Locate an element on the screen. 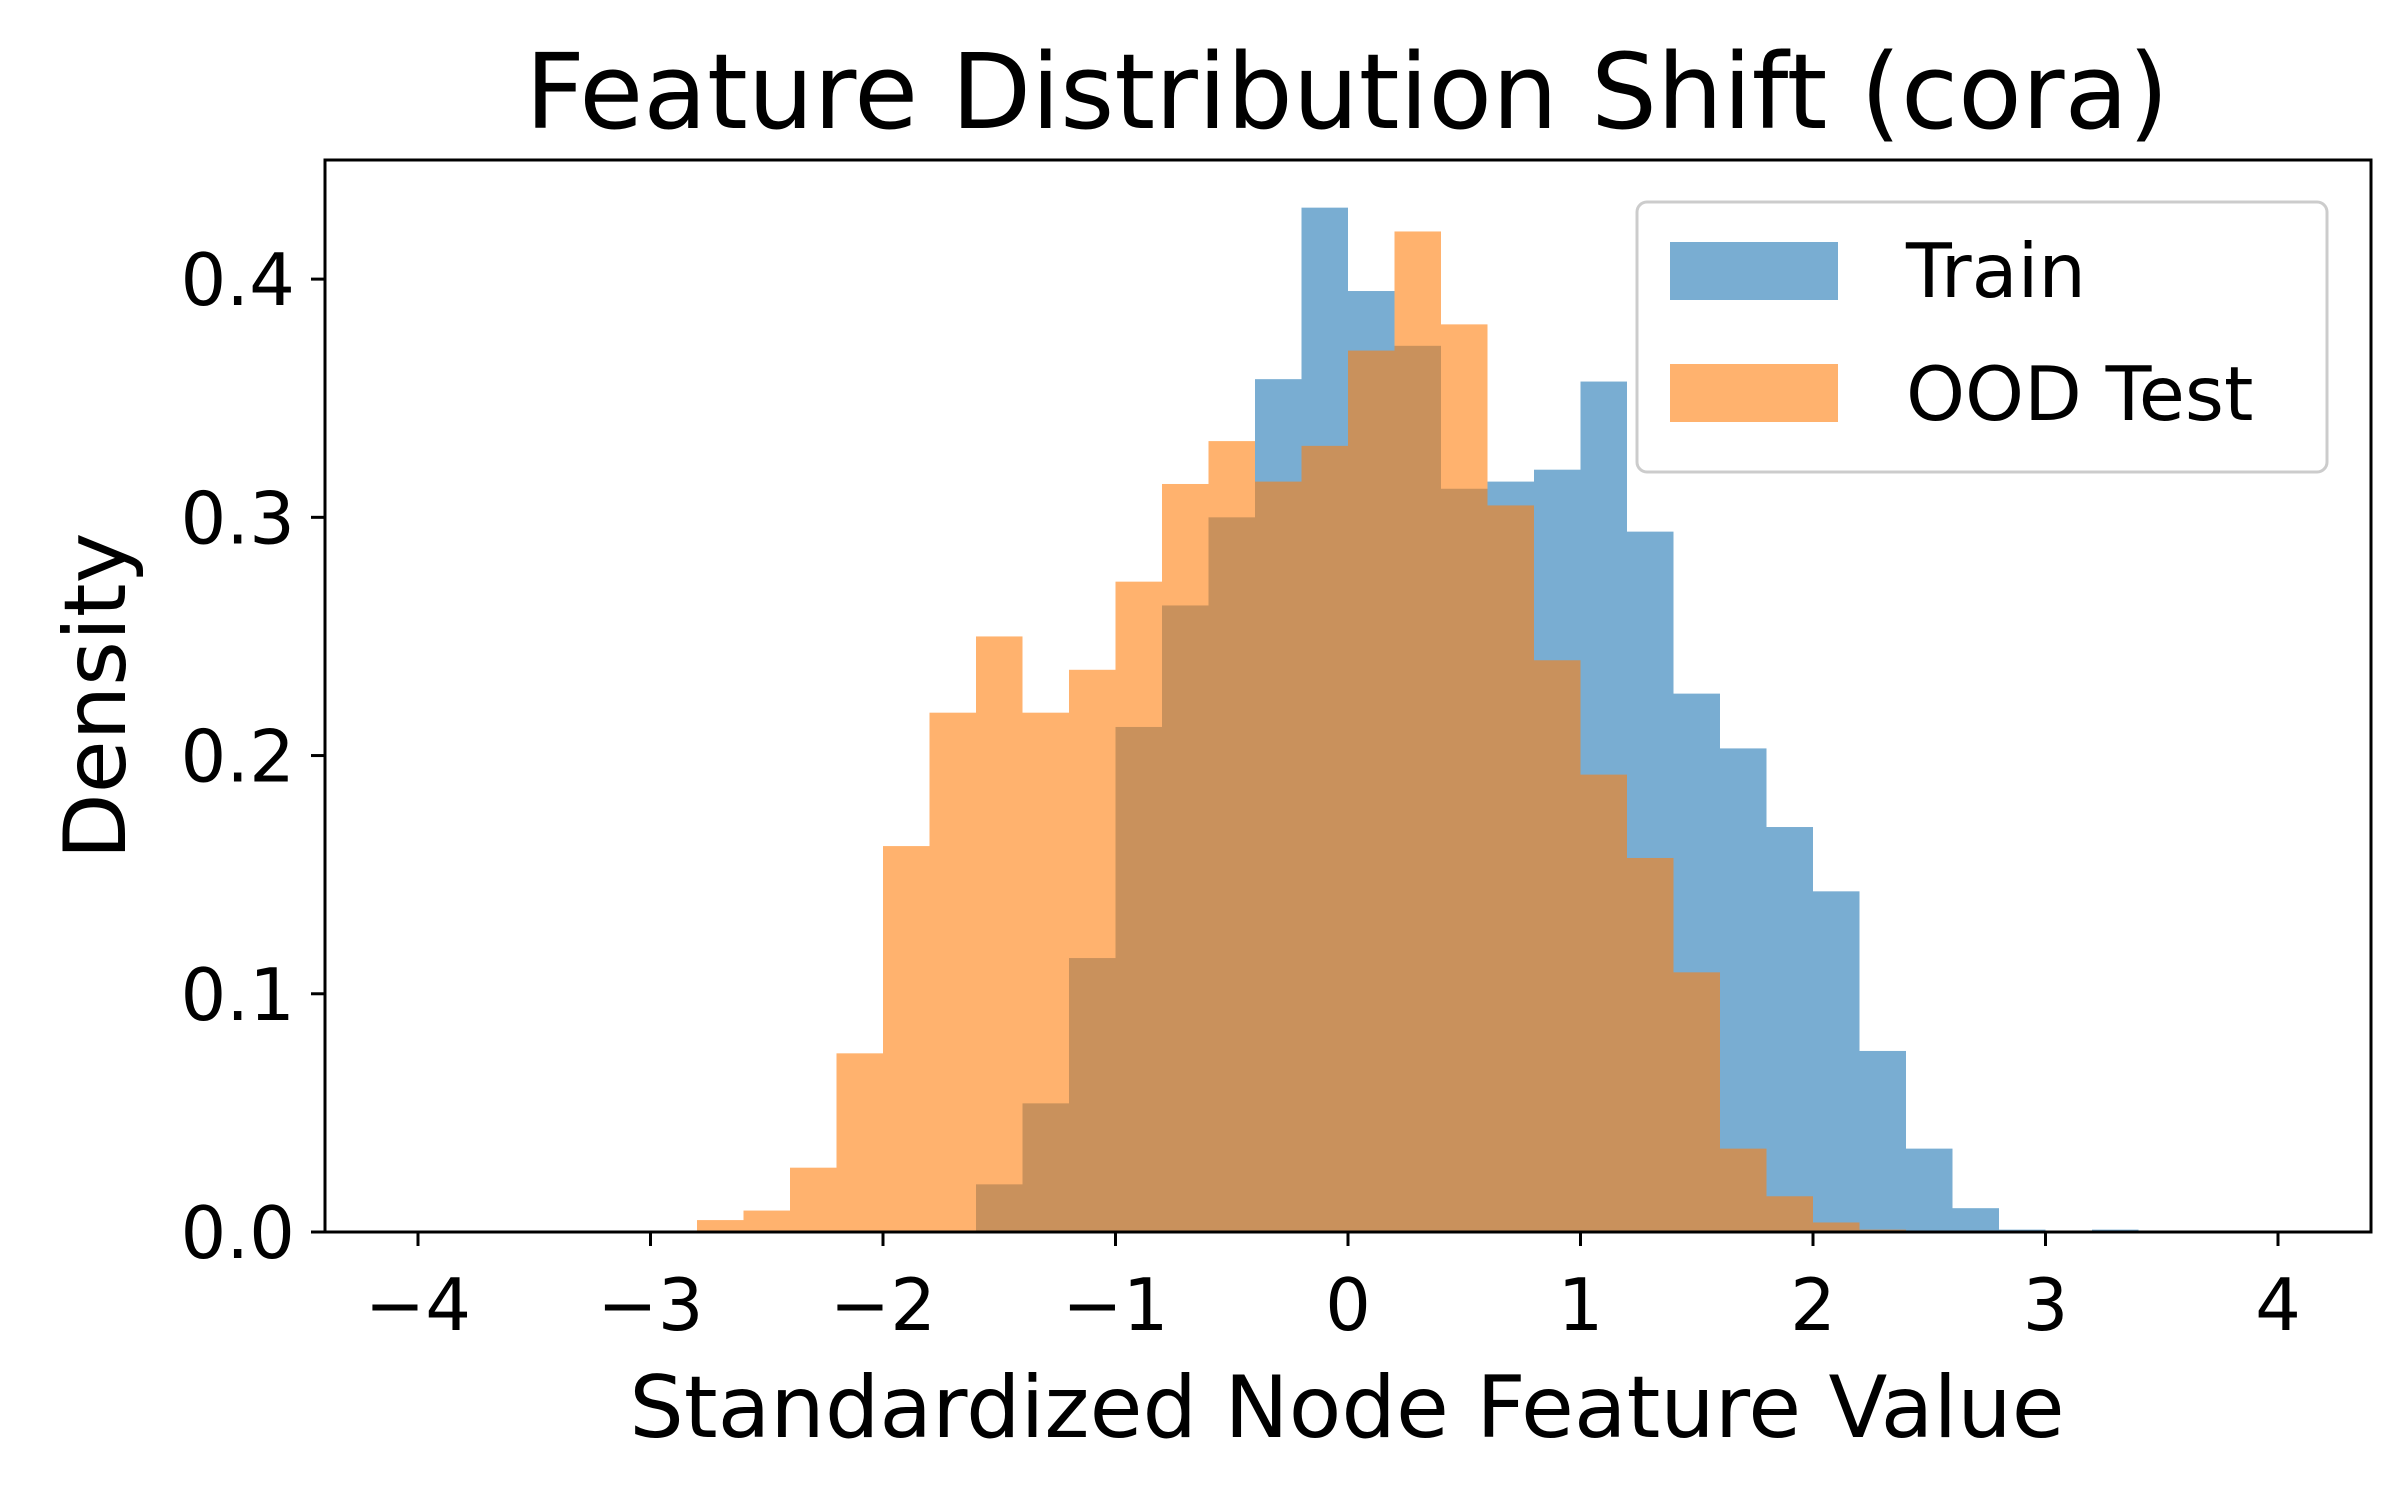 This screenshot has width=2400, height=1500. y-axis-label: Density is located at coordinates (96, 696).